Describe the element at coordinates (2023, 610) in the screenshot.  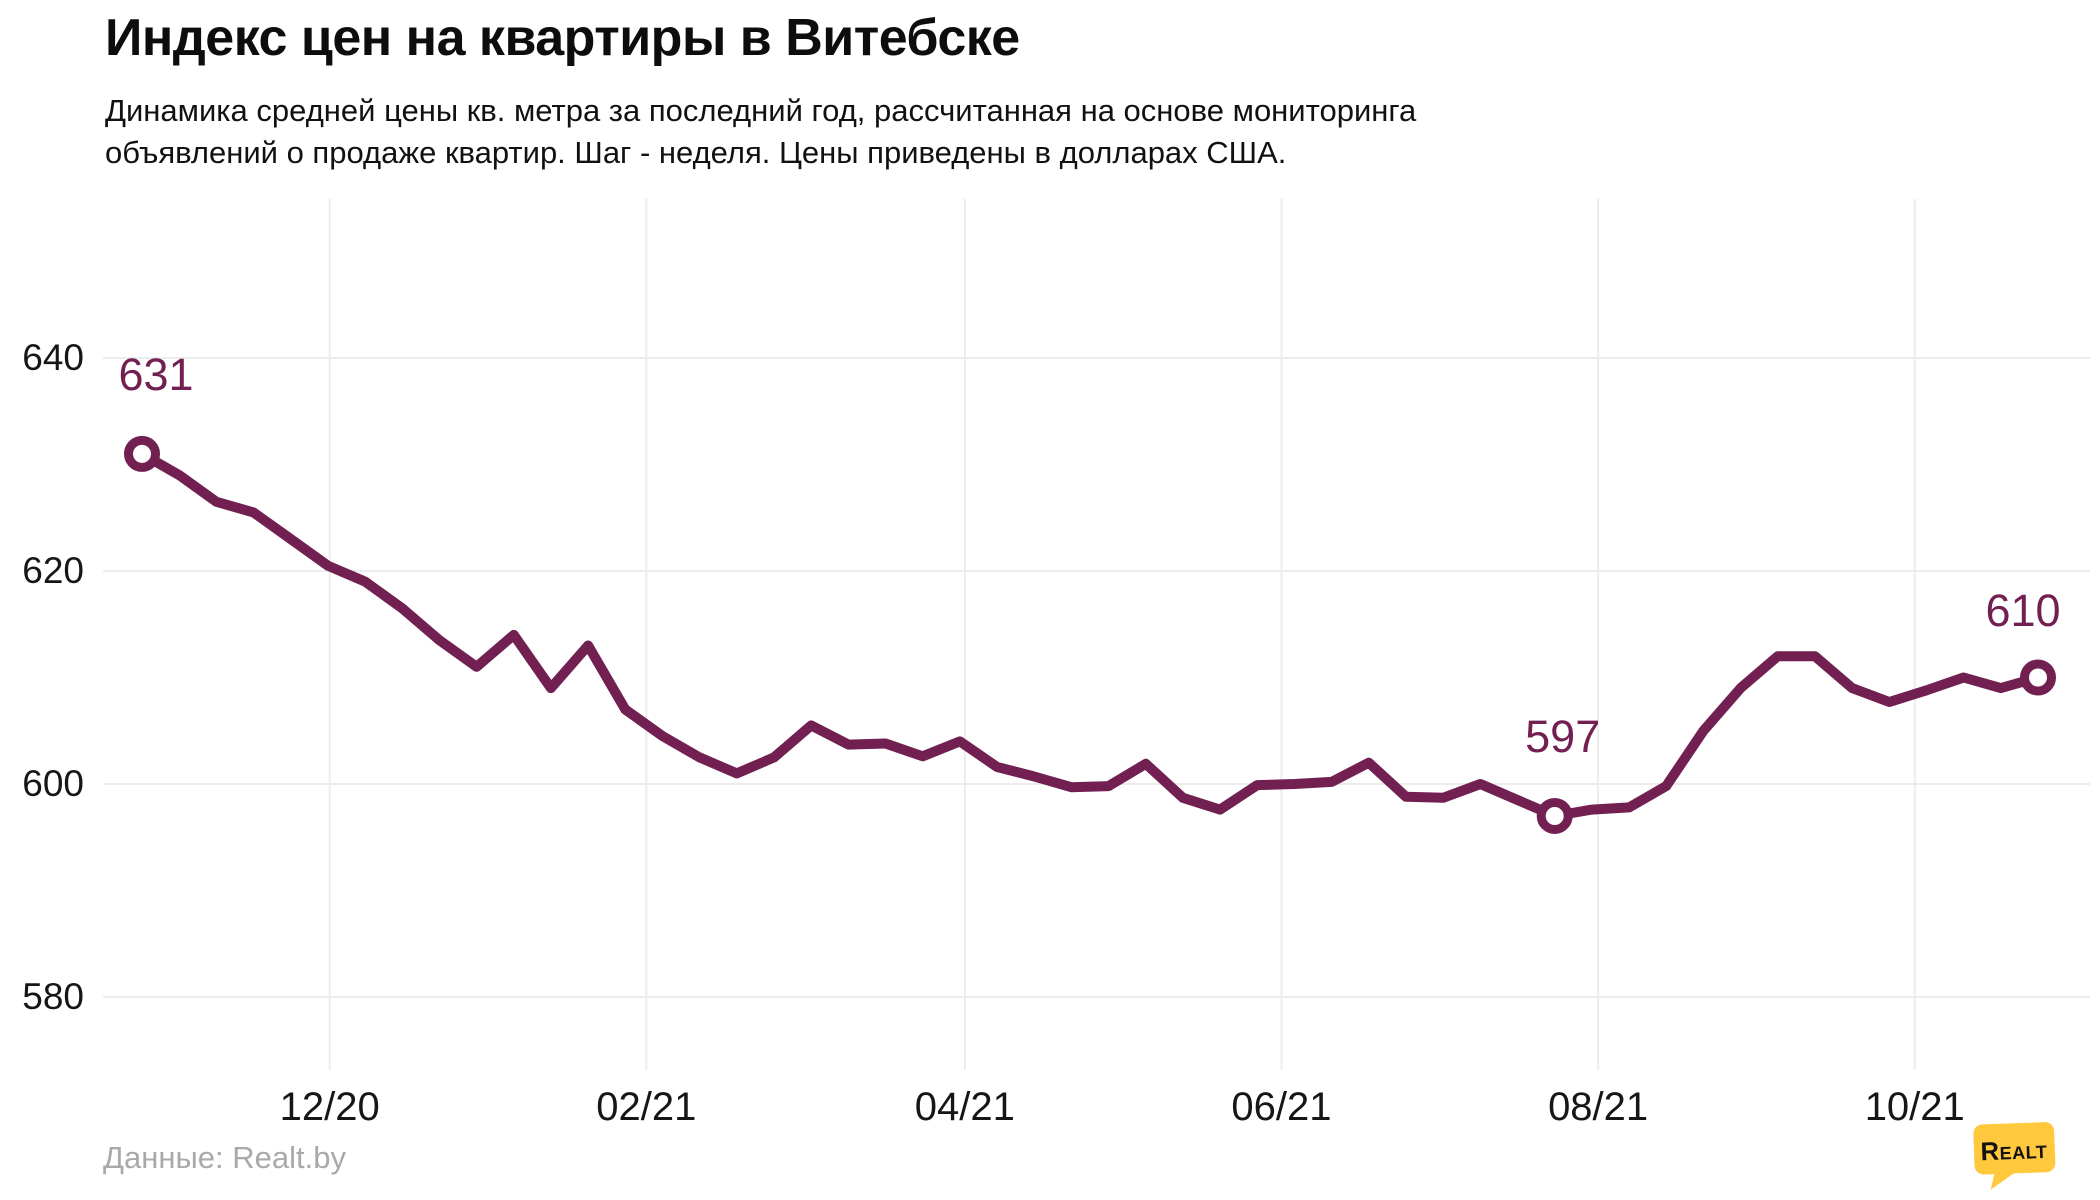
I see `data-point-value-label: 610` at that location.